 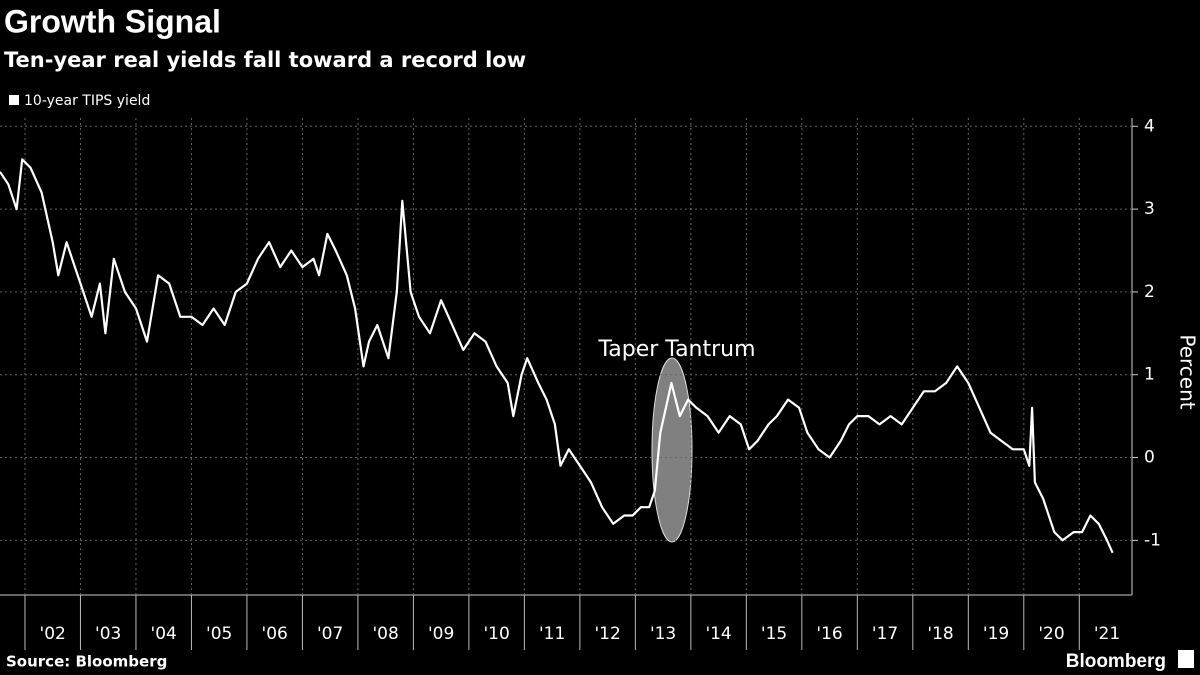 I want to click on x-tick-label: '05, so click(x=219, y=634).